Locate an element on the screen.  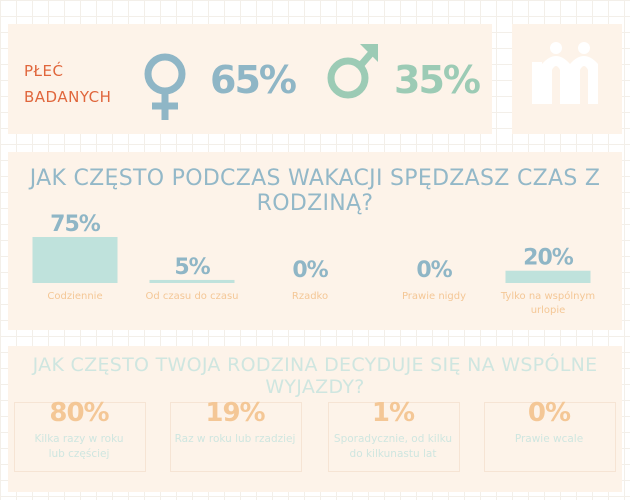
bar-value-label: 5% is located at coordinates (192, 267).